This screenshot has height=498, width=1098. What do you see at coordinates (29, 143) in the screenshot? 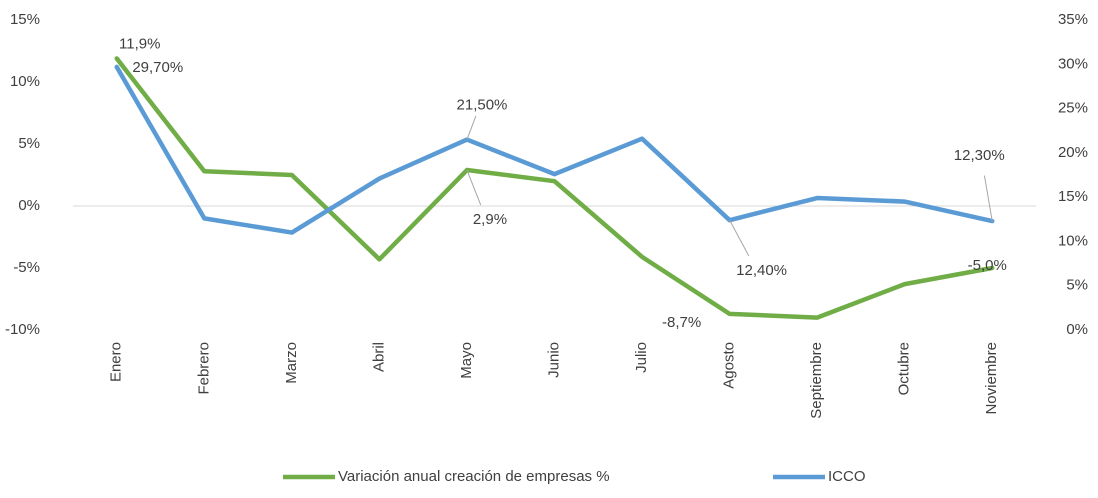
I see `y-tick-label: 5%` at bounding box center [29, 143].